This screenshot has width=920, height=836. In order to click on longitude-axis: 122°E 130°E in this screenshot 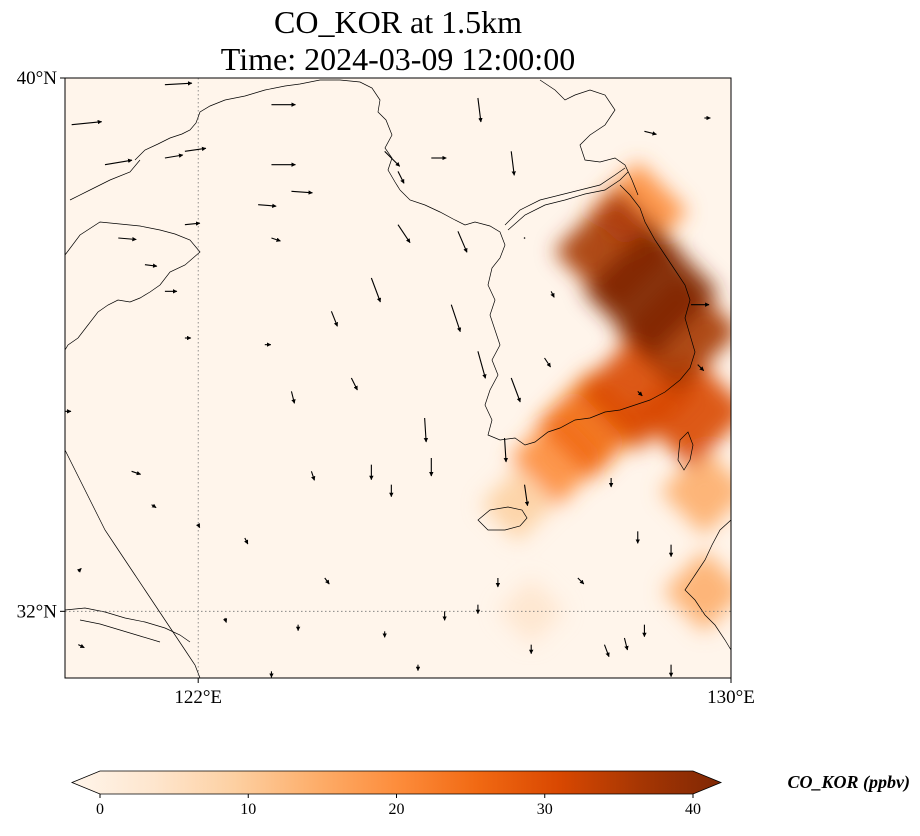, I will do `click(464, 693)`.